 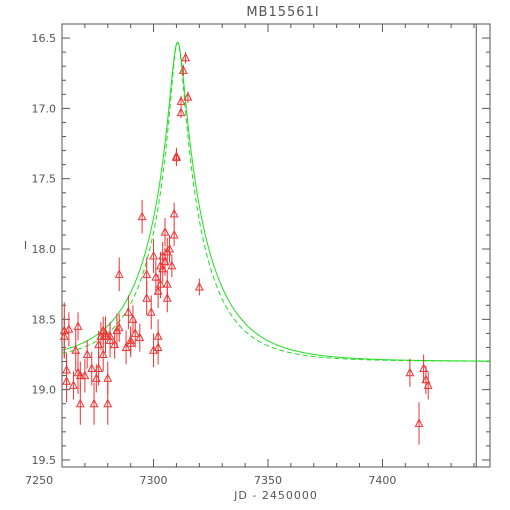 I want to click on y-tick-label: 16.5, so click(x=44, y=38).